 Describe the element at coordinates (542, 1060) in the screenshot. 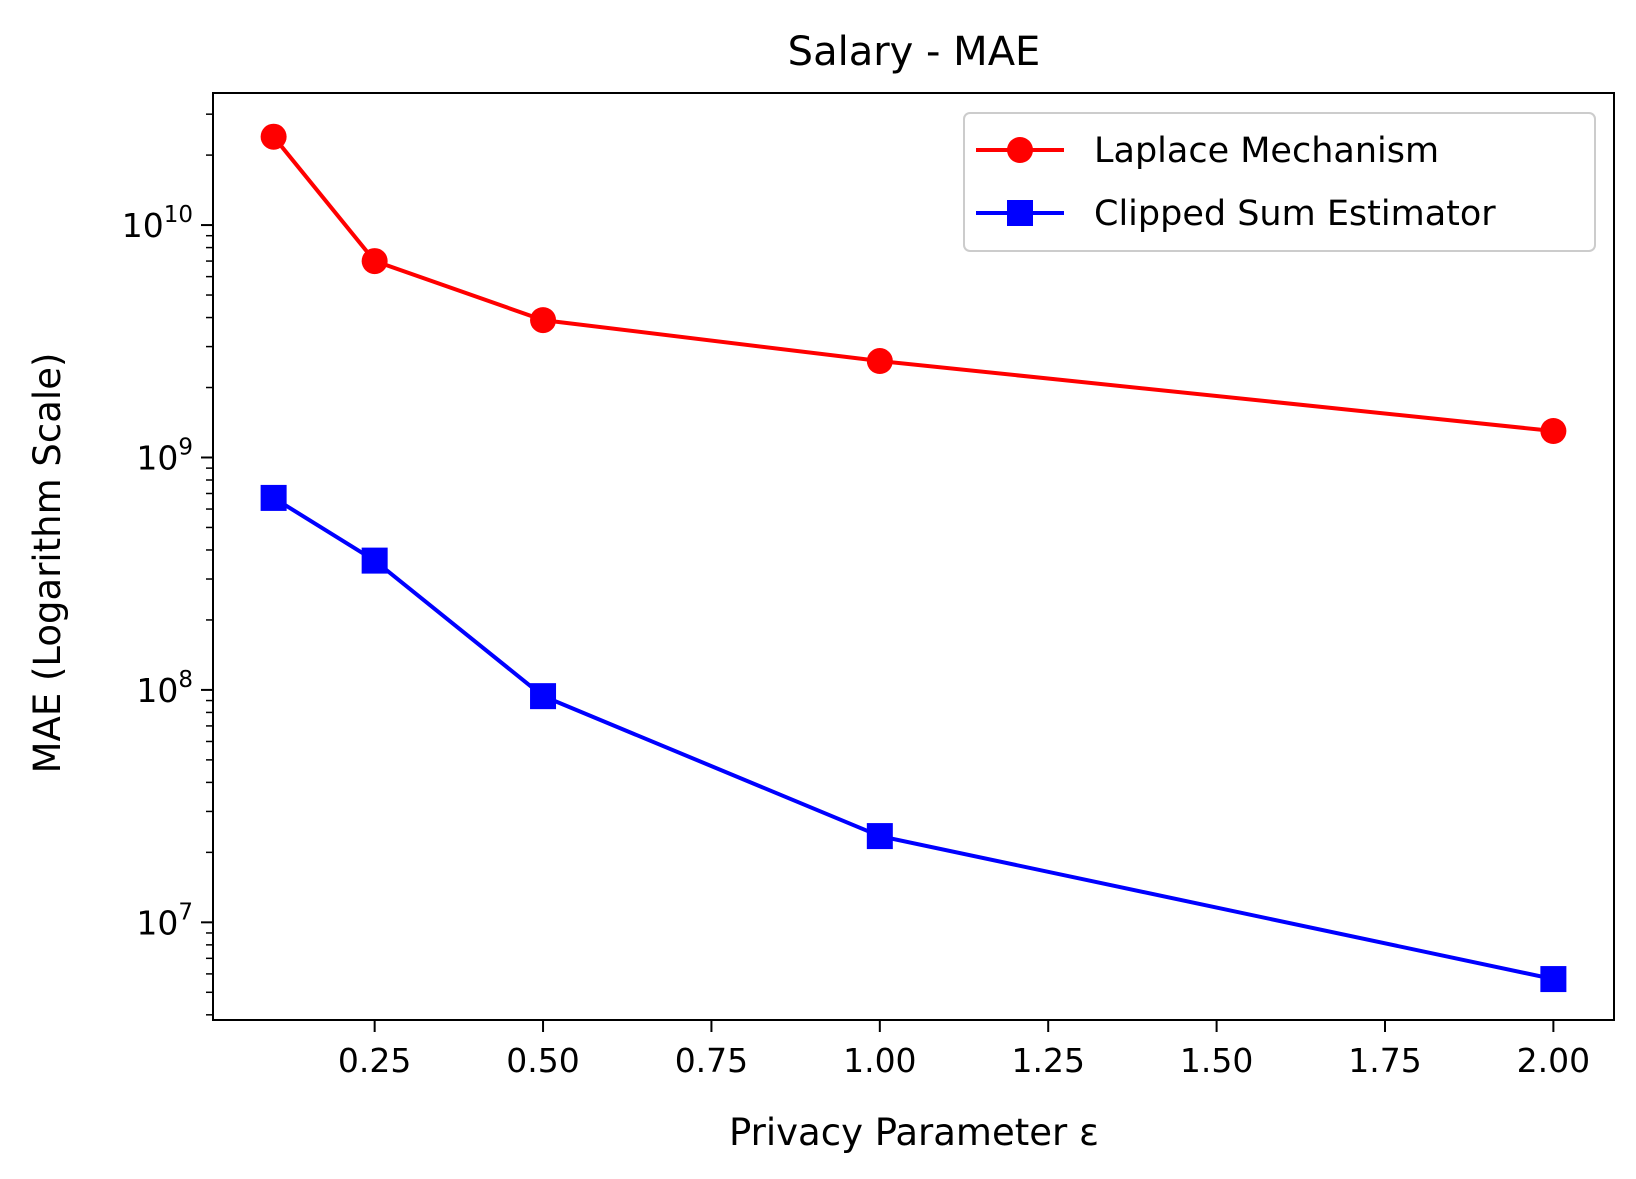

I see `x-tick-label: 0.50` at that location.